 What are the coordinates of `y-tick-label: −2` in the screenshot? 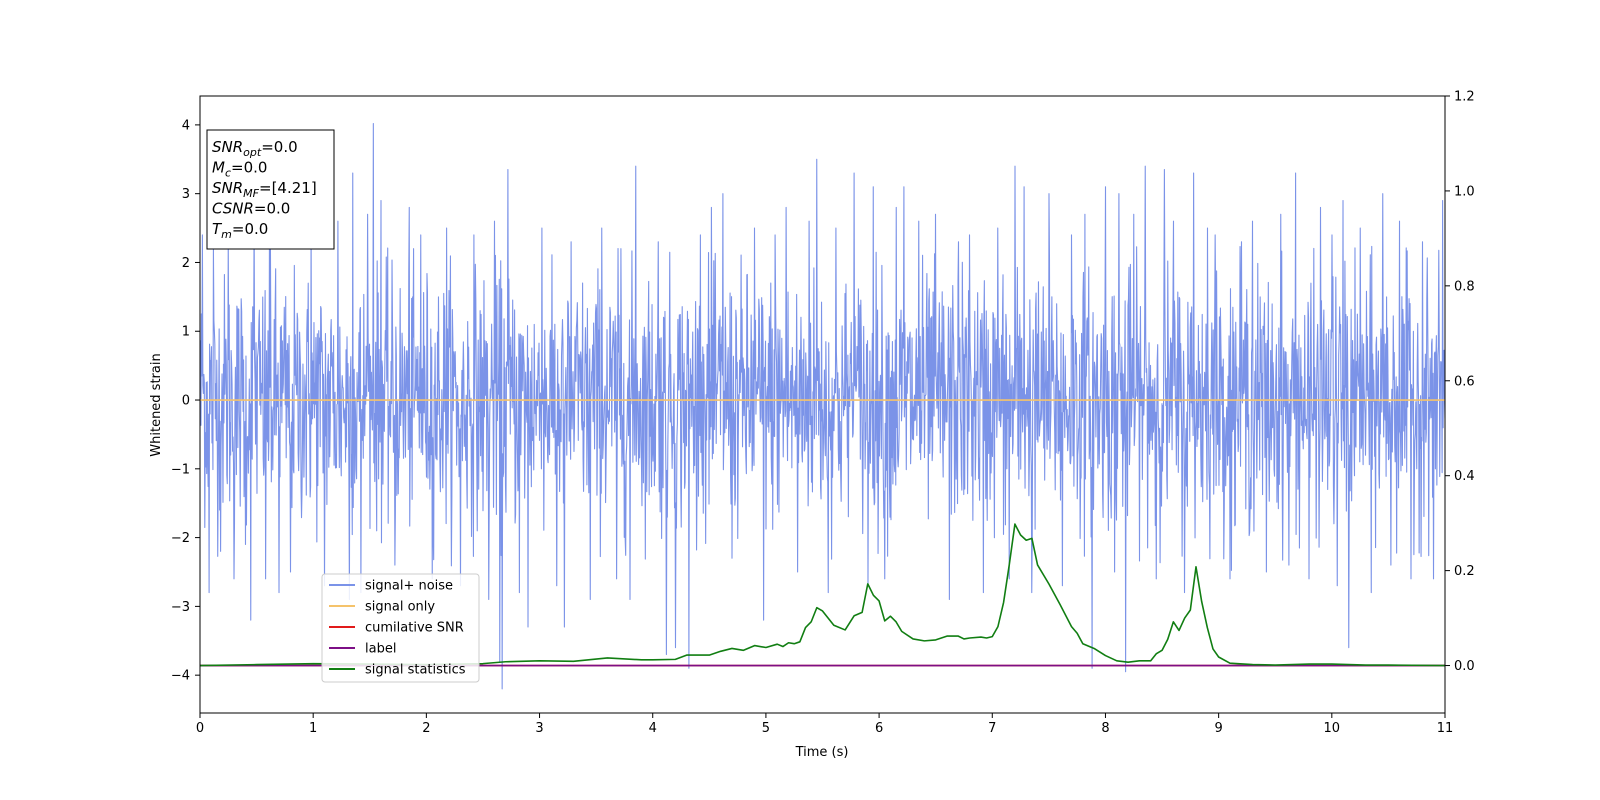 It's located at (180, 538).